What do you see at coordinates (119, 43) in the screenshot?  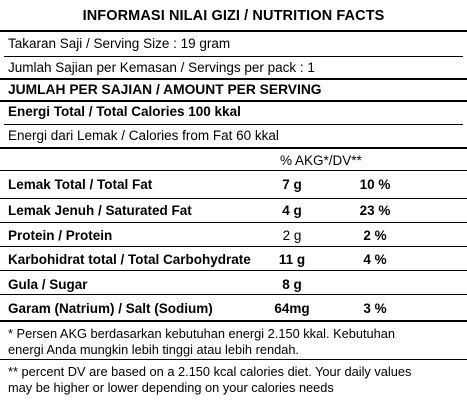 I see `serving-size: Takaran Saji / Serving Size : 19 gram` at bounding box center [119, 43].